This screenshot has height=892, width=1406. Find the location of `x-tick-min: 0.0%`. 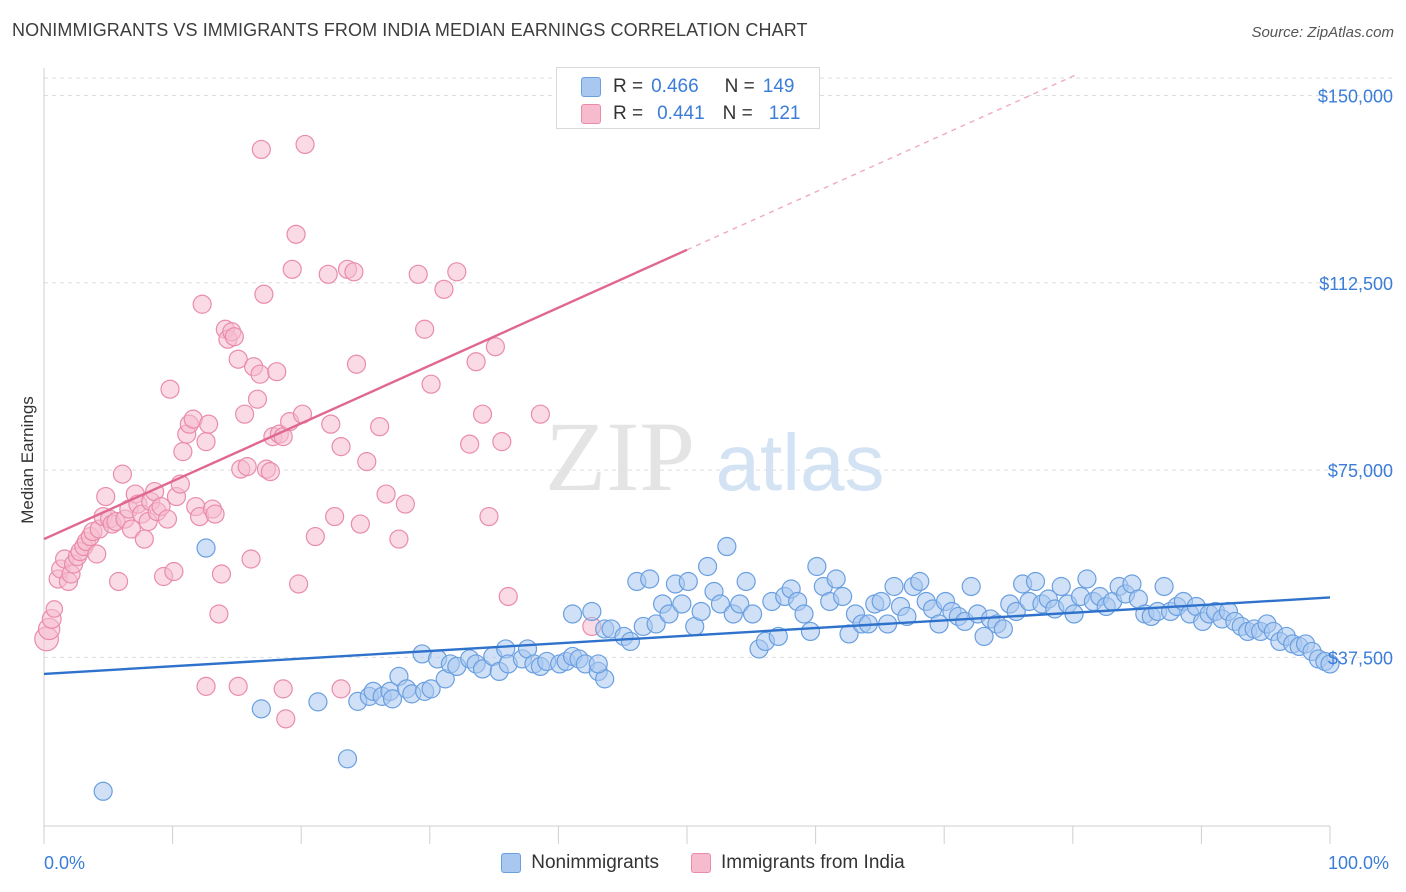

x-tick-min: 0.0% is located at coordinates (65, 863).